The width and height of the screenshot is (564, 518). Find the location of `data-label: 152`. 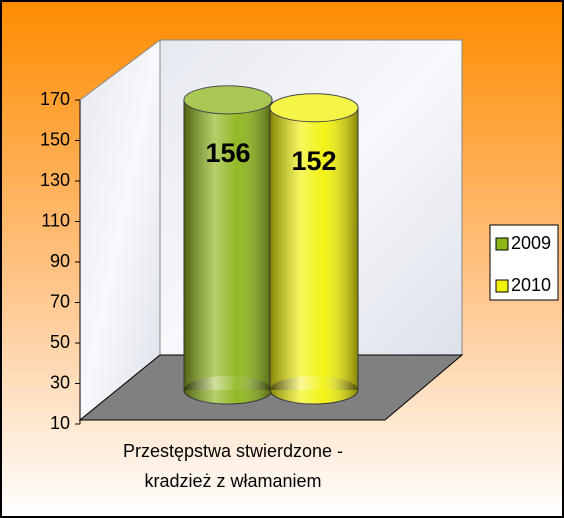

data-label: 152 is located at coordinates (313, 161).